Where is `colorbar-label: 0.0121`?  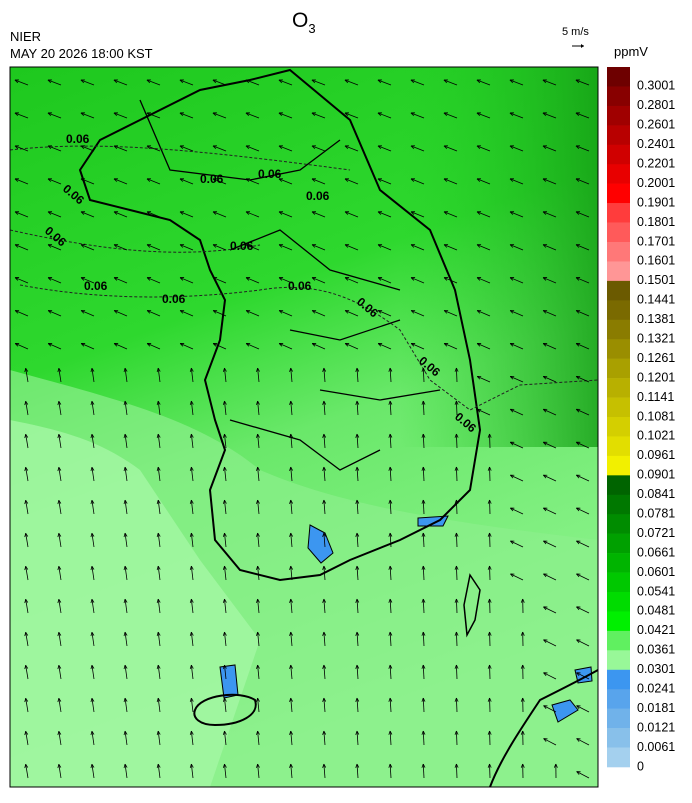 colorbar-label: 0.0121 is located at coordinates (656, 727).